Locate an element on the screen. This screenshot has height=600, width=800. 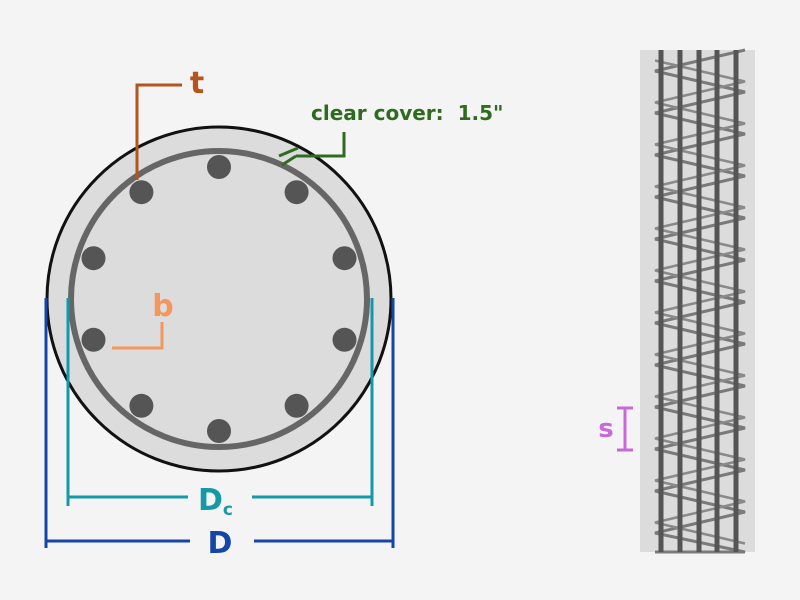
cover-leader-line is located at coordinates (321, 145).